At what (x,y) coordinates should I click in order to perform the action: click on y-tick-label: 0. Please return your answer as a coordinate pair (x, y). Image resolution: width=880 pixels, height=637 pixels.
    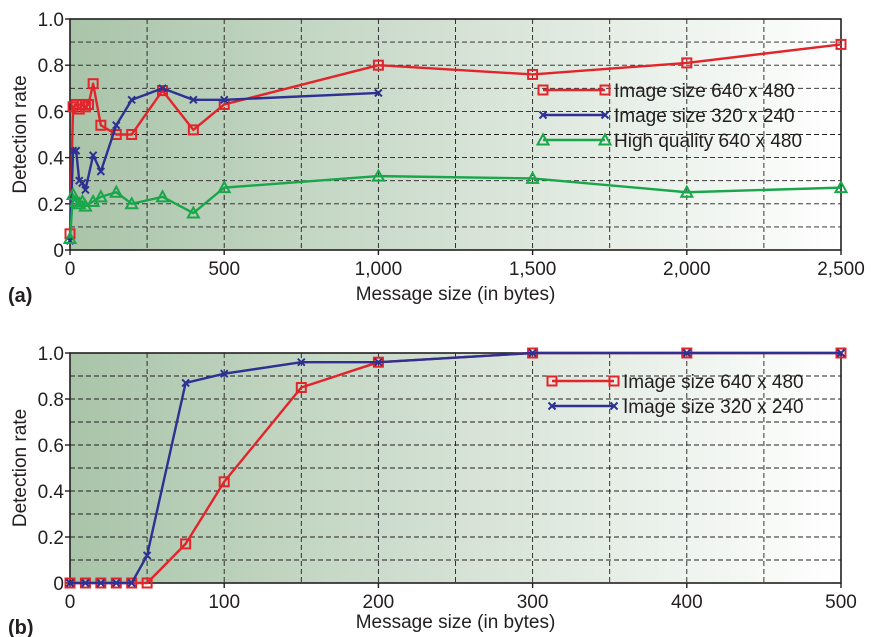
    Looking at the image, I should click on (58, 584).